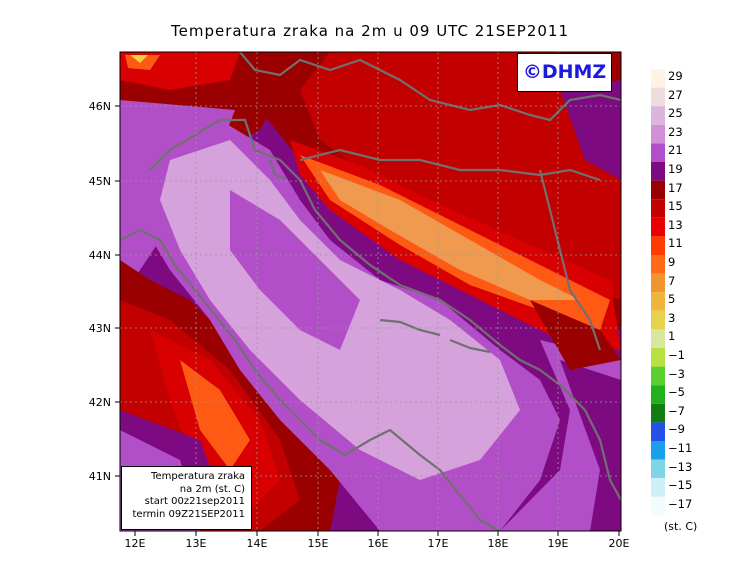 This screenshot has height=582, width=740. I want to click on colorbar-label: −17, so click(680, 503).